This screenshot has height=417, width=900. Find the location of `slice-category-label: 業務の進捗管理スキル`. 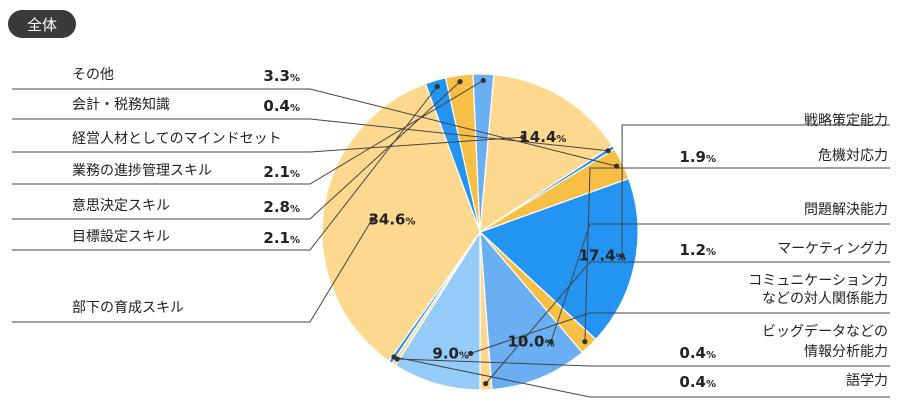

slice-category-label: 業務の進捗管理スキル is located at coordinates (142, 171).